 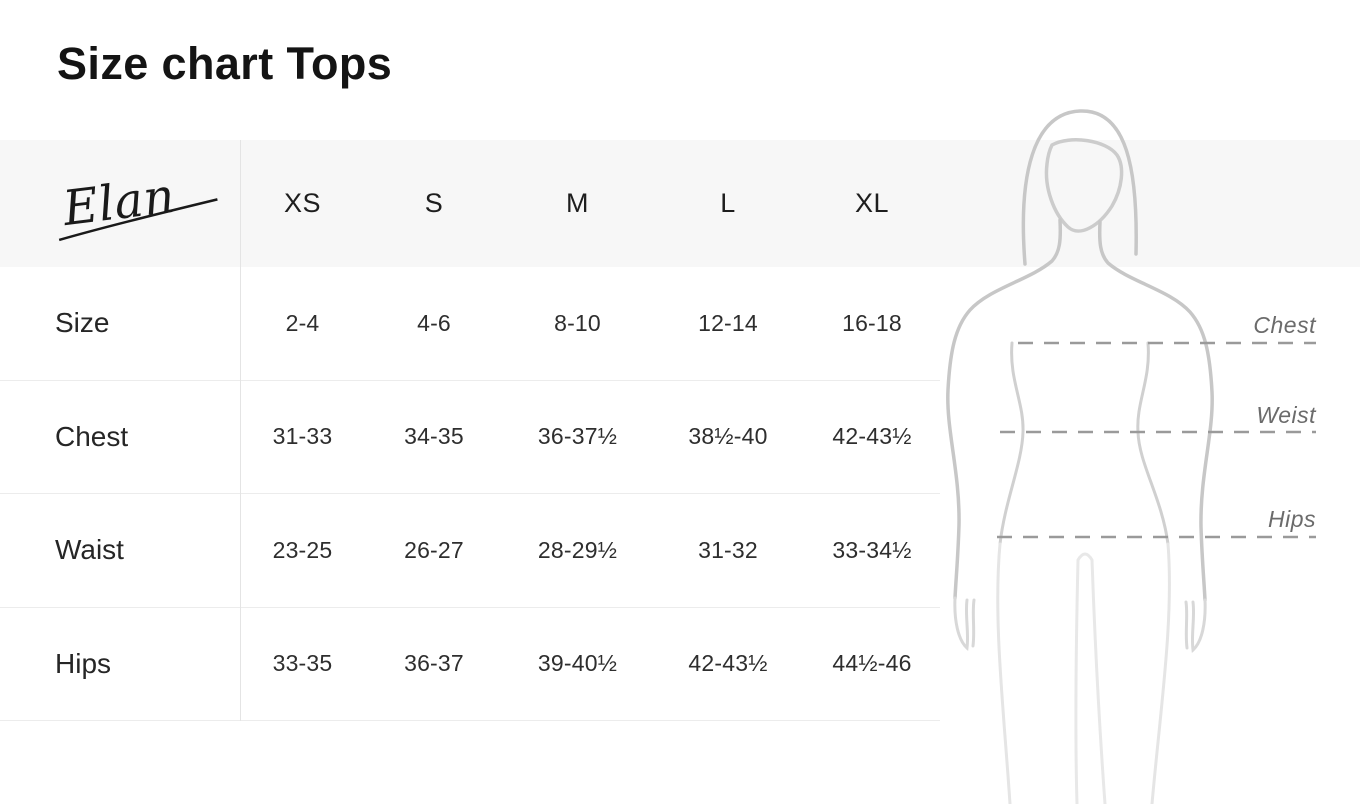 What do you see at coordinates (470, 664) in the screenshot?
I see `table-row-hips: Hips 33-35 36-37 39-40½ 42-43½ 44½-46` at bounding box center [470, 664].